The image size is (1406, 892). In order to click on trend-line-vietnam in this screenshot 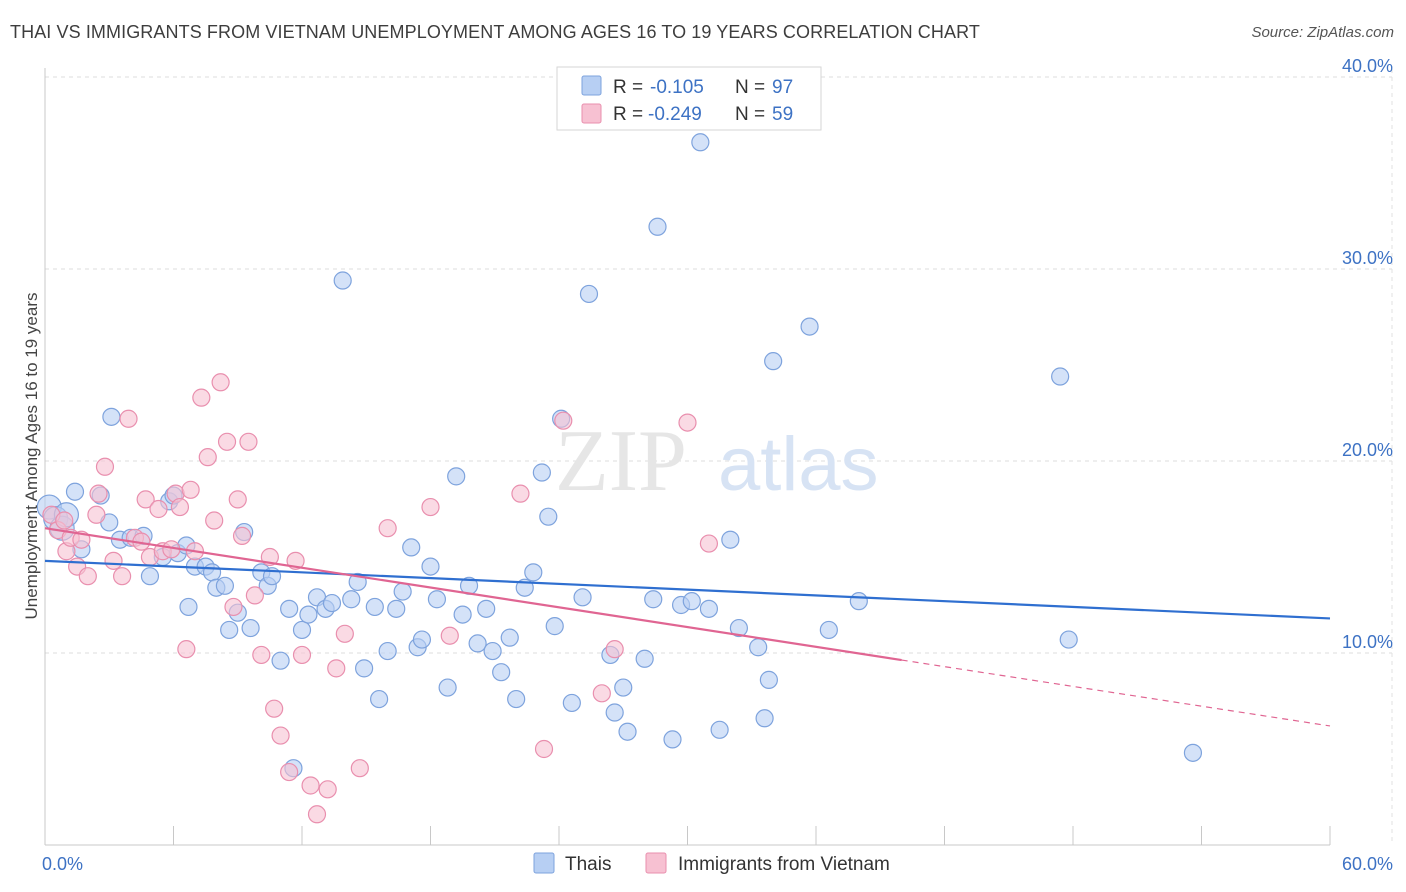, I will do `click(473, 594)`.